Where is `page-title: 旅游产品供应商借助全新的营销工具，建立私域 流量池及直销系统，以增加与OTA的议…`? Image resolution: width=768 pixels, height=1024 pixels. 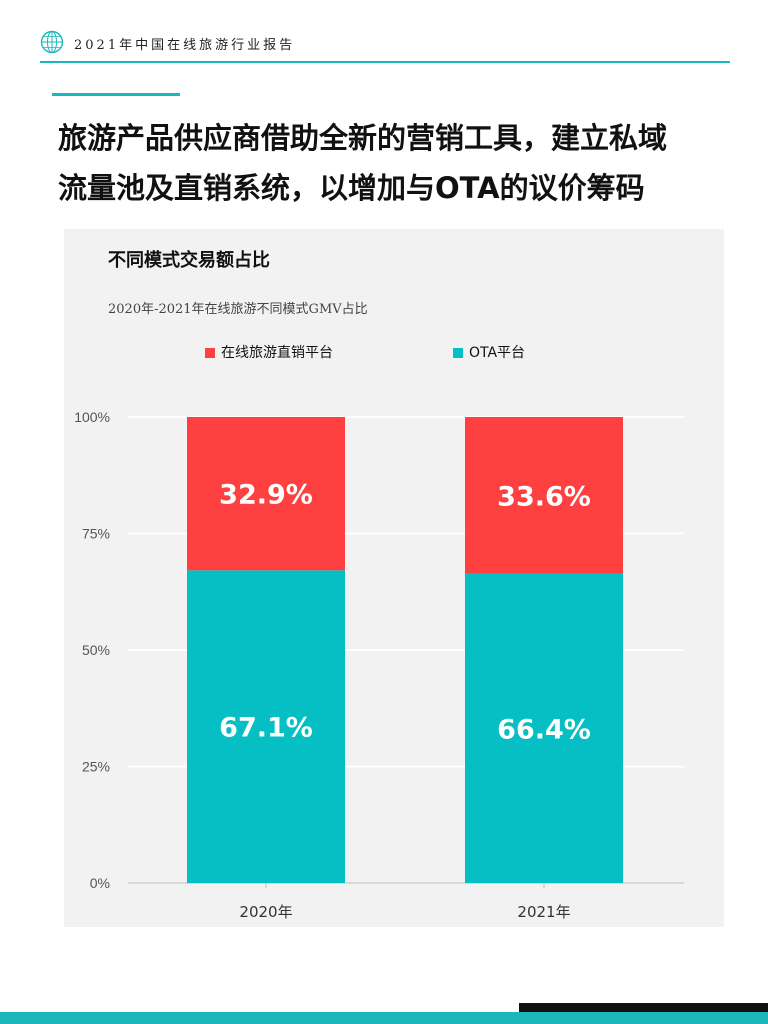
page-title: 旅游产品供应商借助全新的营销工具，建立私域 流量池及直销系统，以增加与OTA的议… is located at coordinates (398, 163).